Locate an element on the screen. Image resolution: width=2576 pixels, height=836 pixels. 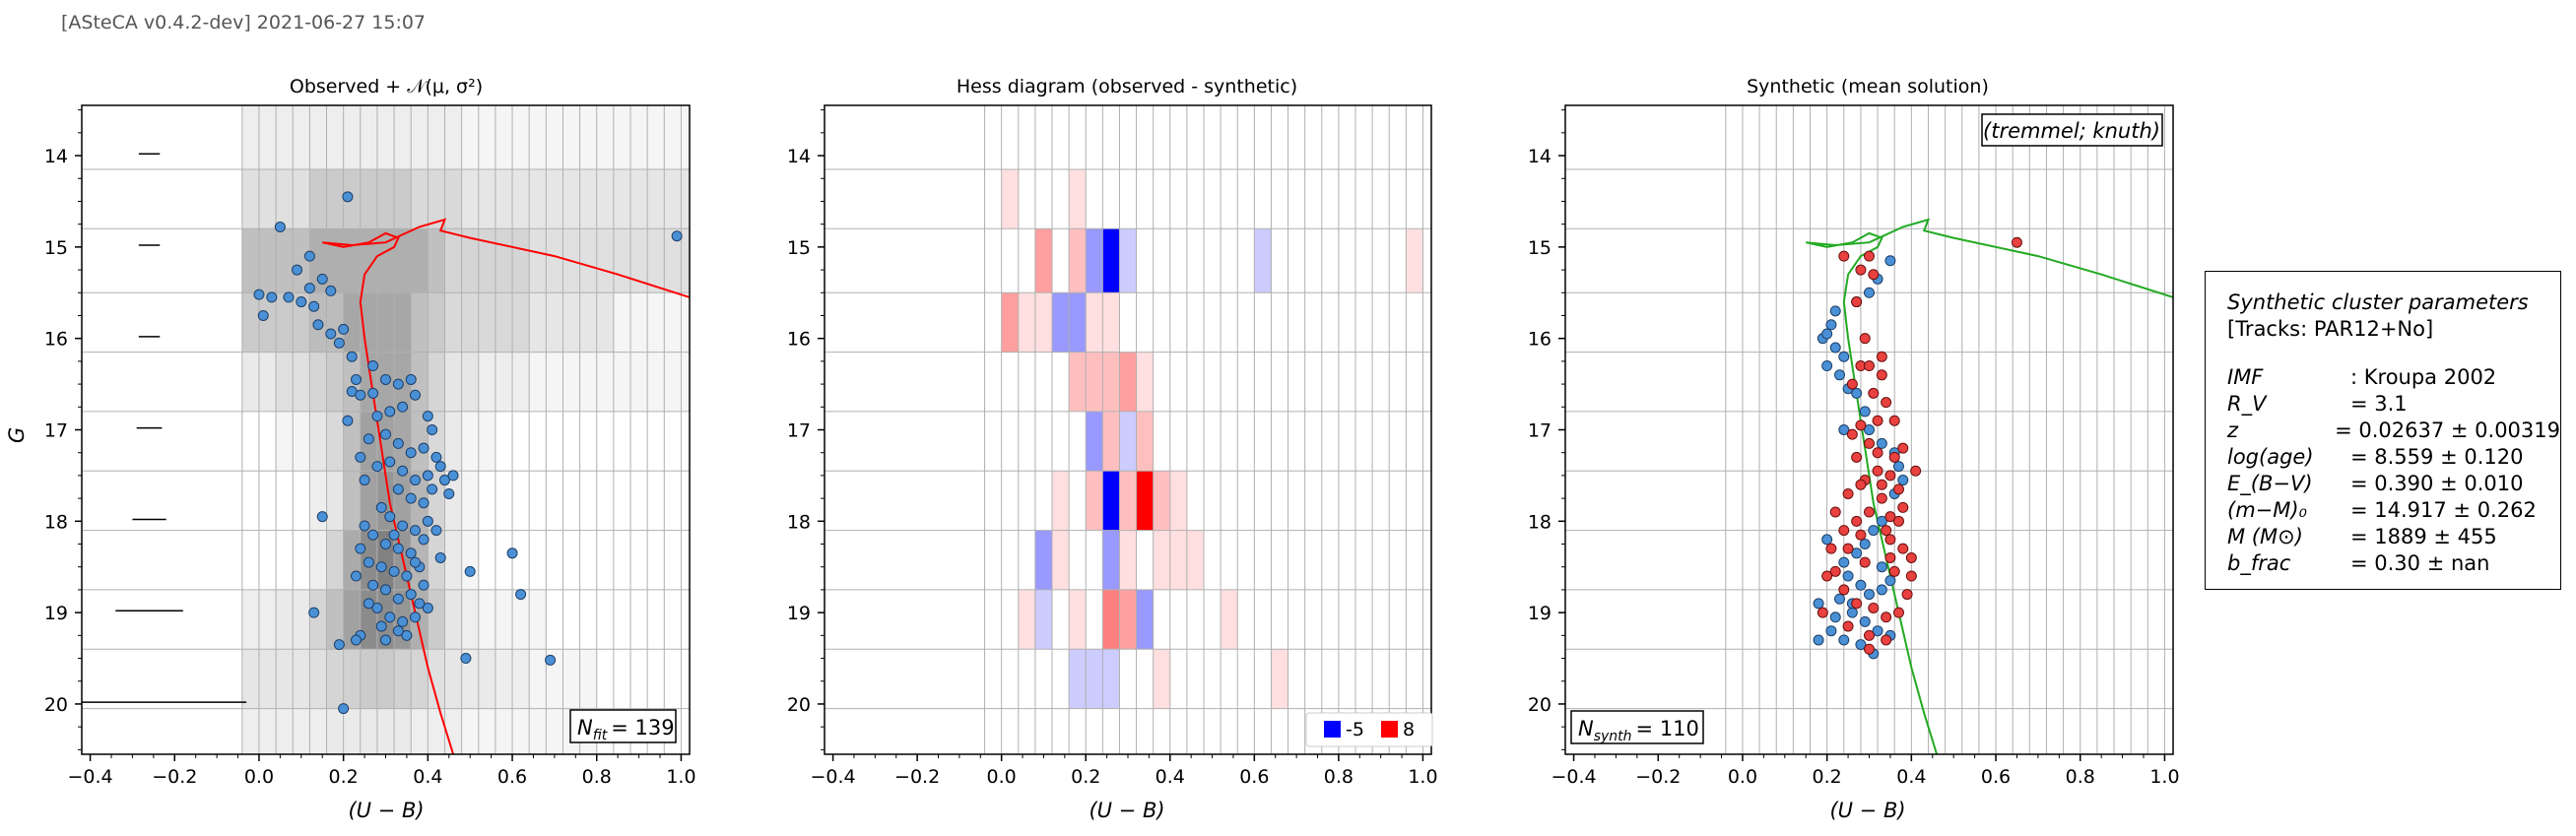
y-tick-label: 15 is located at coordinates (56, 248).